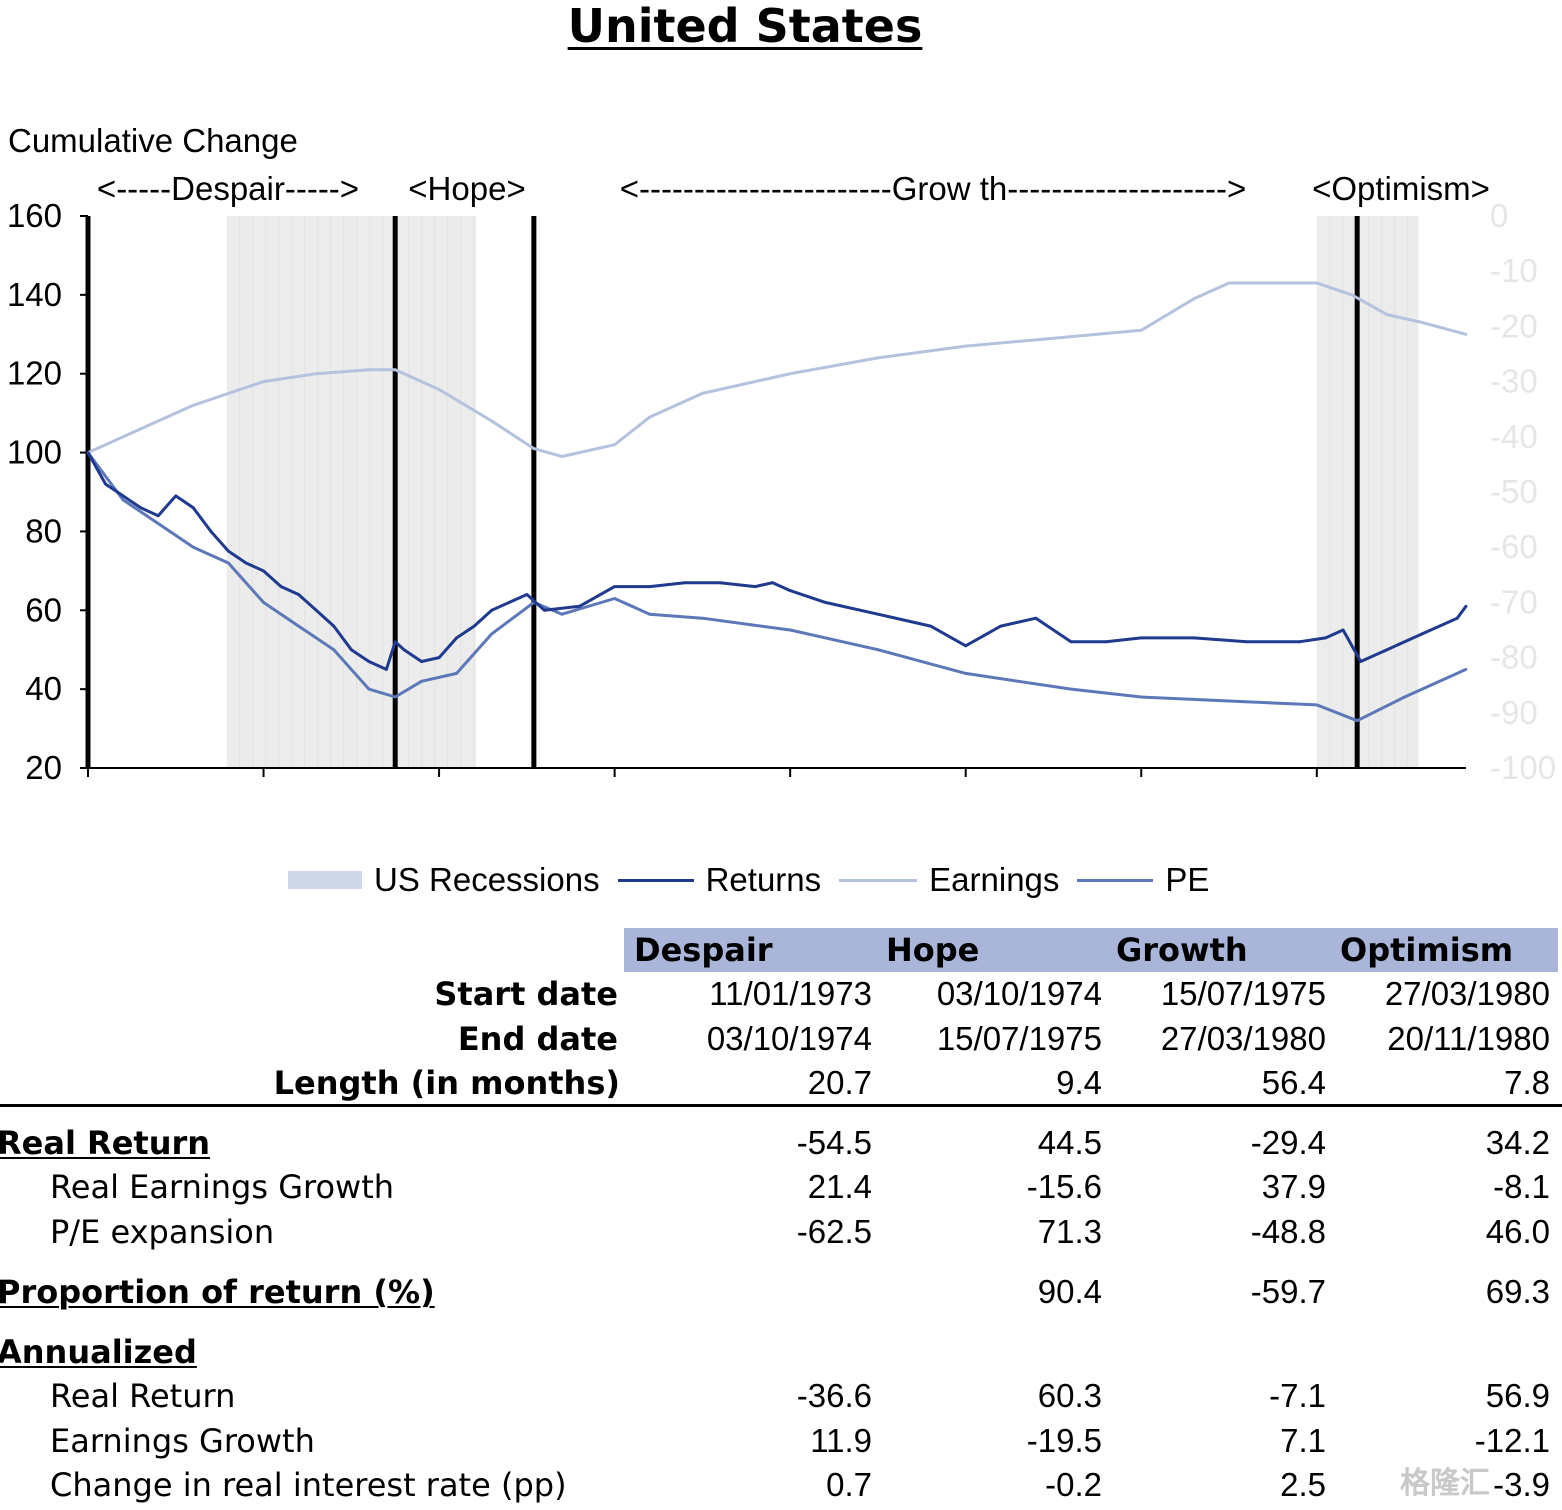 Image resolution: width=1562 pixels, height=1510 pixels. What do you see at coordinates (1523, 767) in the screenshot?
I see `y2-tick-label: -100` at bounding box center [1523, 767].